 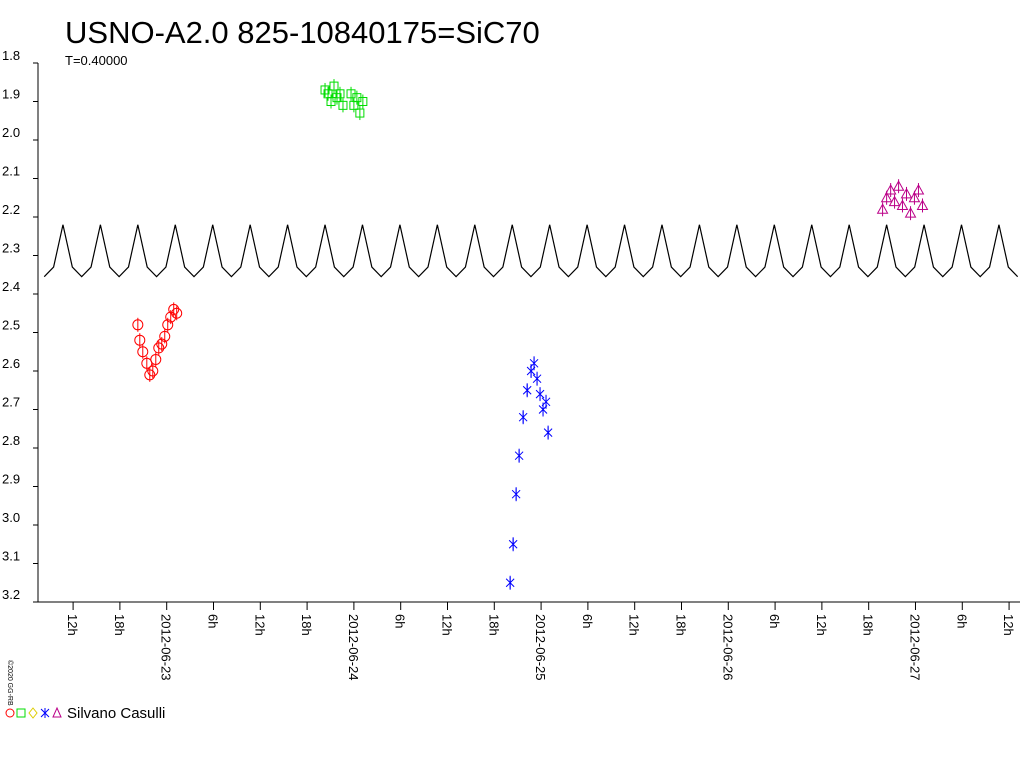 I want to click on y-tick-label: 3.2, so click(x=11, y=594).